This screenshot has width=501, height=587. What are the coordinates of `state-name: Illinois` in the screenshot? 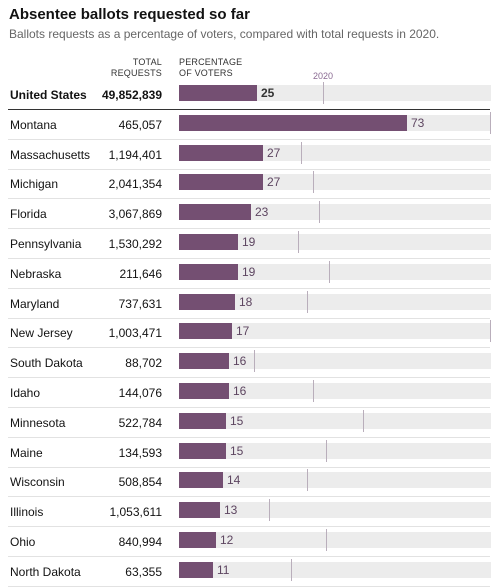 It's located at (27, 512).